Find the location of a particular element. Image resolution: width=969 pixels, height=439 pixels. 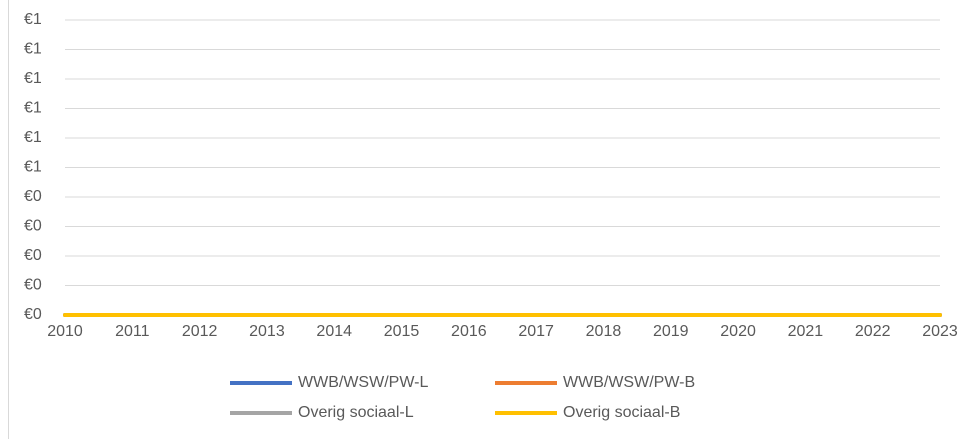

x-tick-label: 2013 is located at coordinates (267, 331).